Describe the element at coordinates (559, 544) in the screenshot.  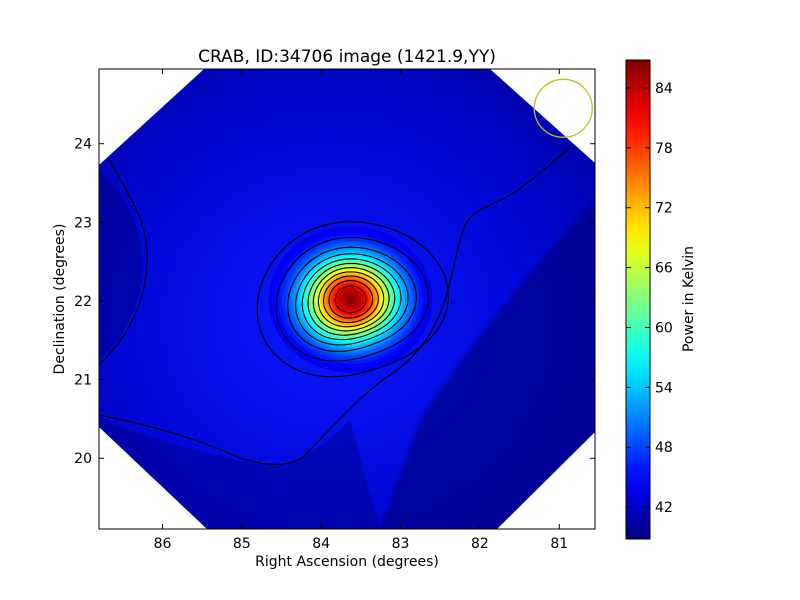
I see `x-tick-label: 81` at that location.